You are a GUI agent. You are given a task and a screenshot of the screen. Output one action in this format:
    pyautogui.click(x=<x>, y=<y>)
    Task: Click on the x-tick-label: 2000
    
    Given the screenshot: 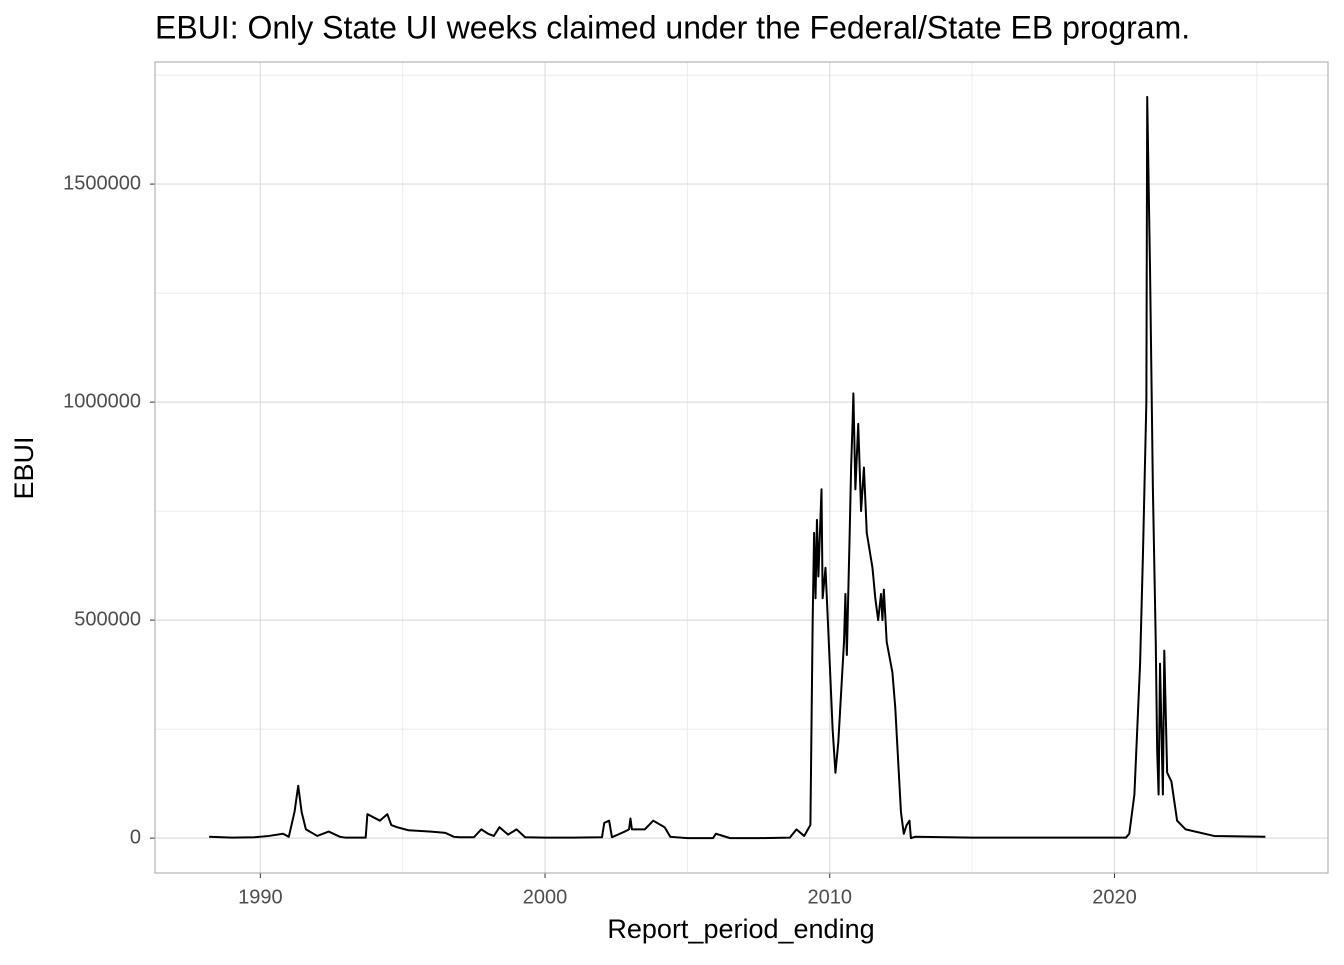 What is the action you would take?
    pyautogui.click(x=545, y=897)
    